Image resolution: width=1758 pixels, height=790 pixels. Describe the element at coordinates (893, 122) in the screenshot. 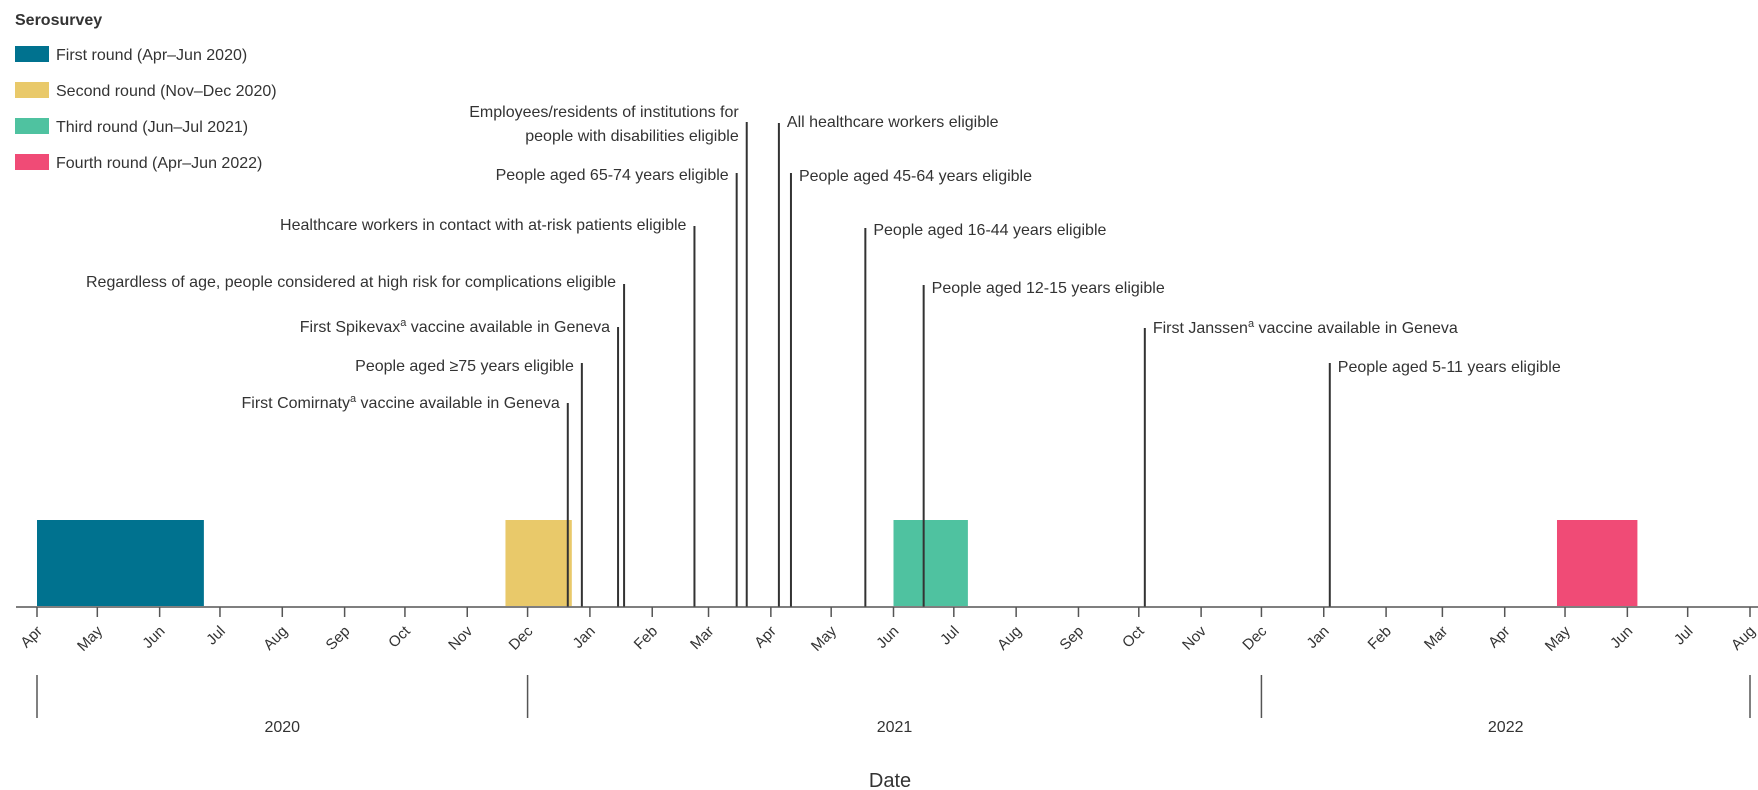

I see `event-label-8: All healthcare workers eligible` at that location.